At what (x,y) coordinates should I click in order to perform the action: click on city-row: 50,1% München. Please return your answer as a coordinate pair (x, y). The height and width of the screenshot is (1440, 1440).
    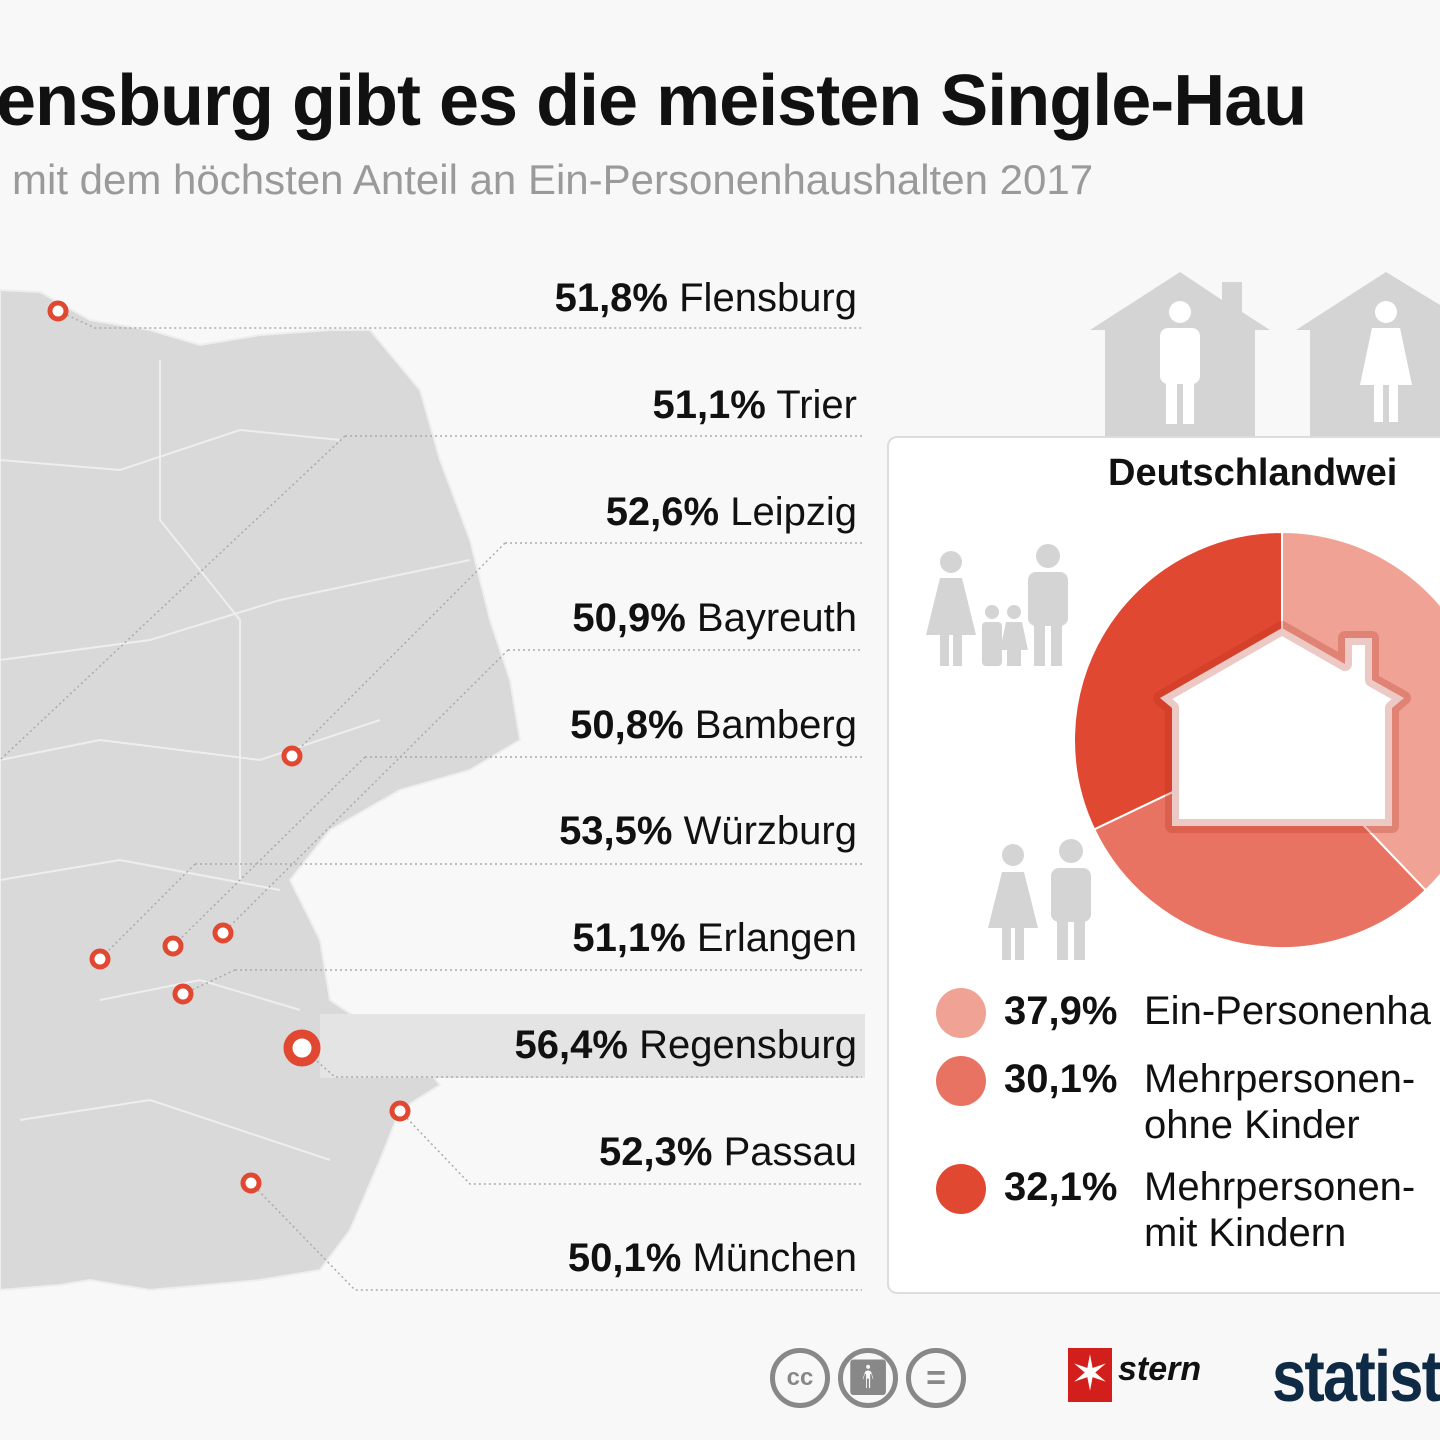
    Looking at the image, I should click on (712, 1258).